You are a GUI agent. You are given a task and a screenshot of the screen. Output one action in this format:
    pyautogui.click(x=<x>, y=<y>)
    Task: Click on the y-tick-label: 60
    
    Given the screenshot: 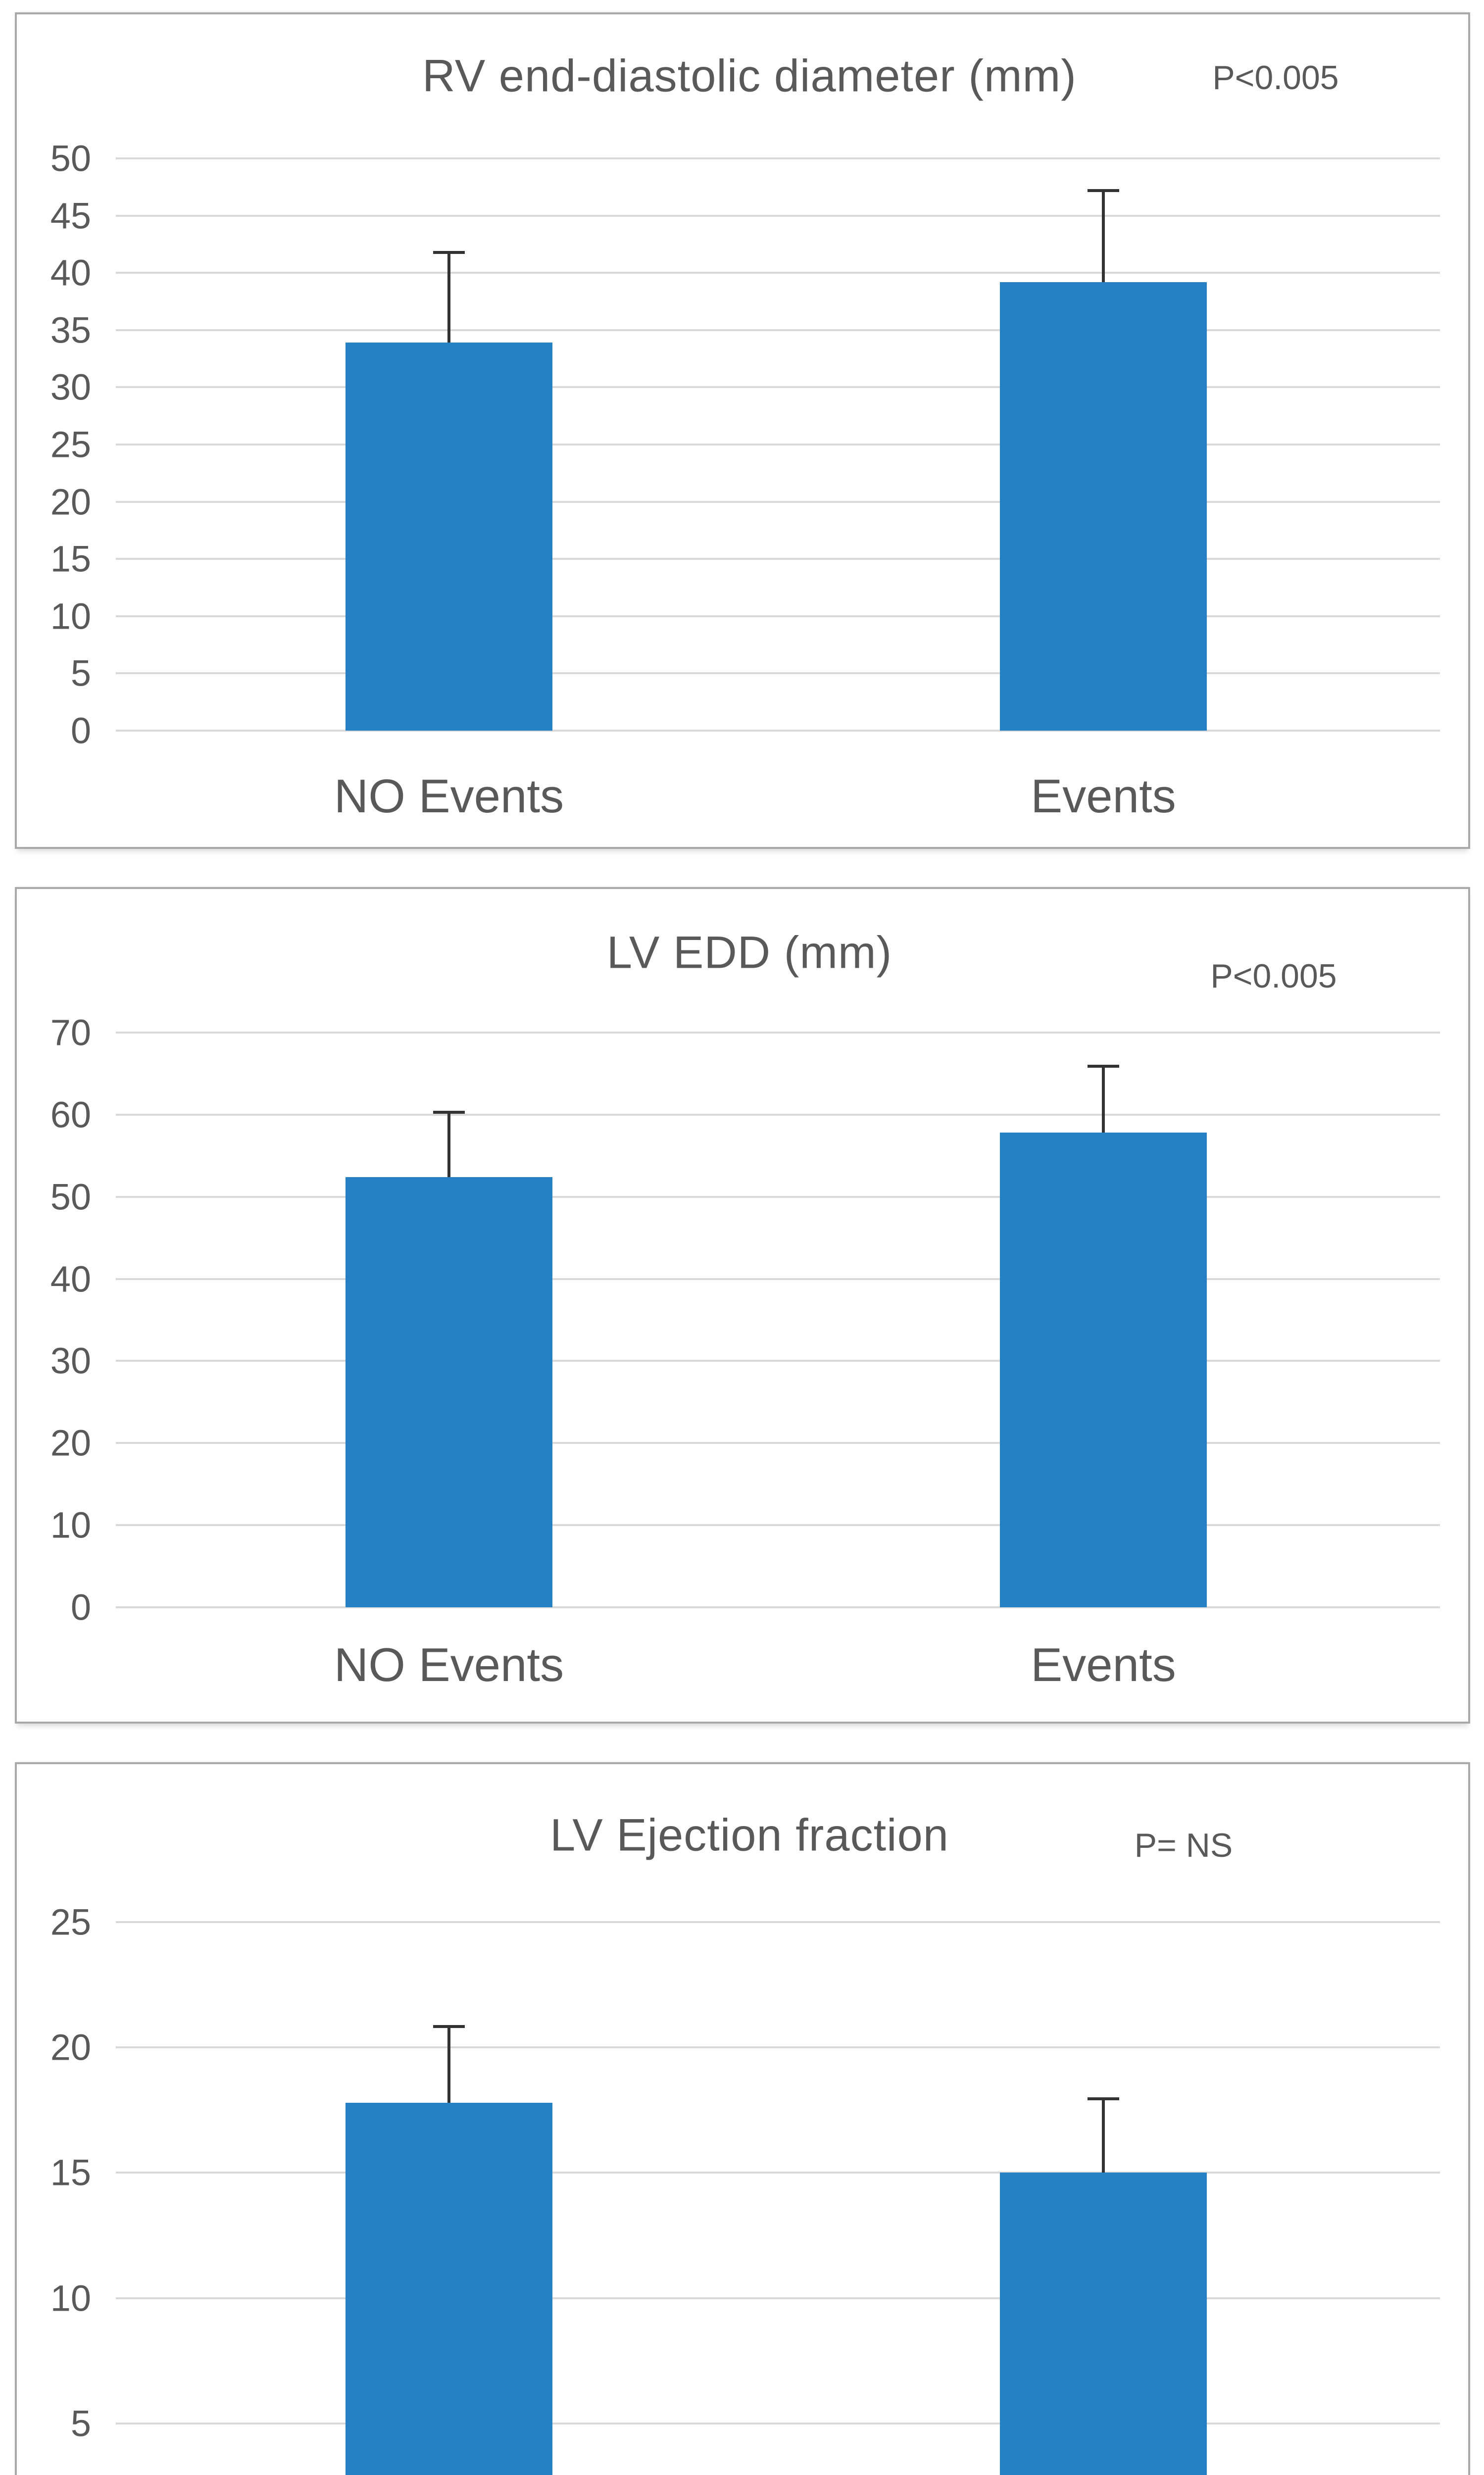 What is the action you would take?
    pyautogui.click(x=70, y=1115)
    